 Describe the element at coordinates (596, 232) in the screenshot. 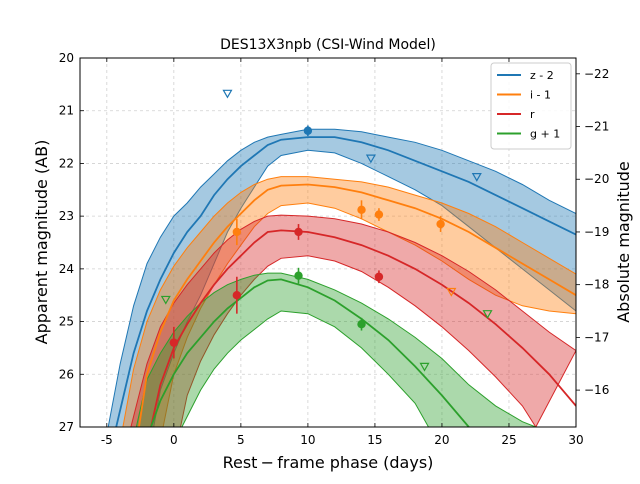

I see `y2-tick-label: −19` at that location.